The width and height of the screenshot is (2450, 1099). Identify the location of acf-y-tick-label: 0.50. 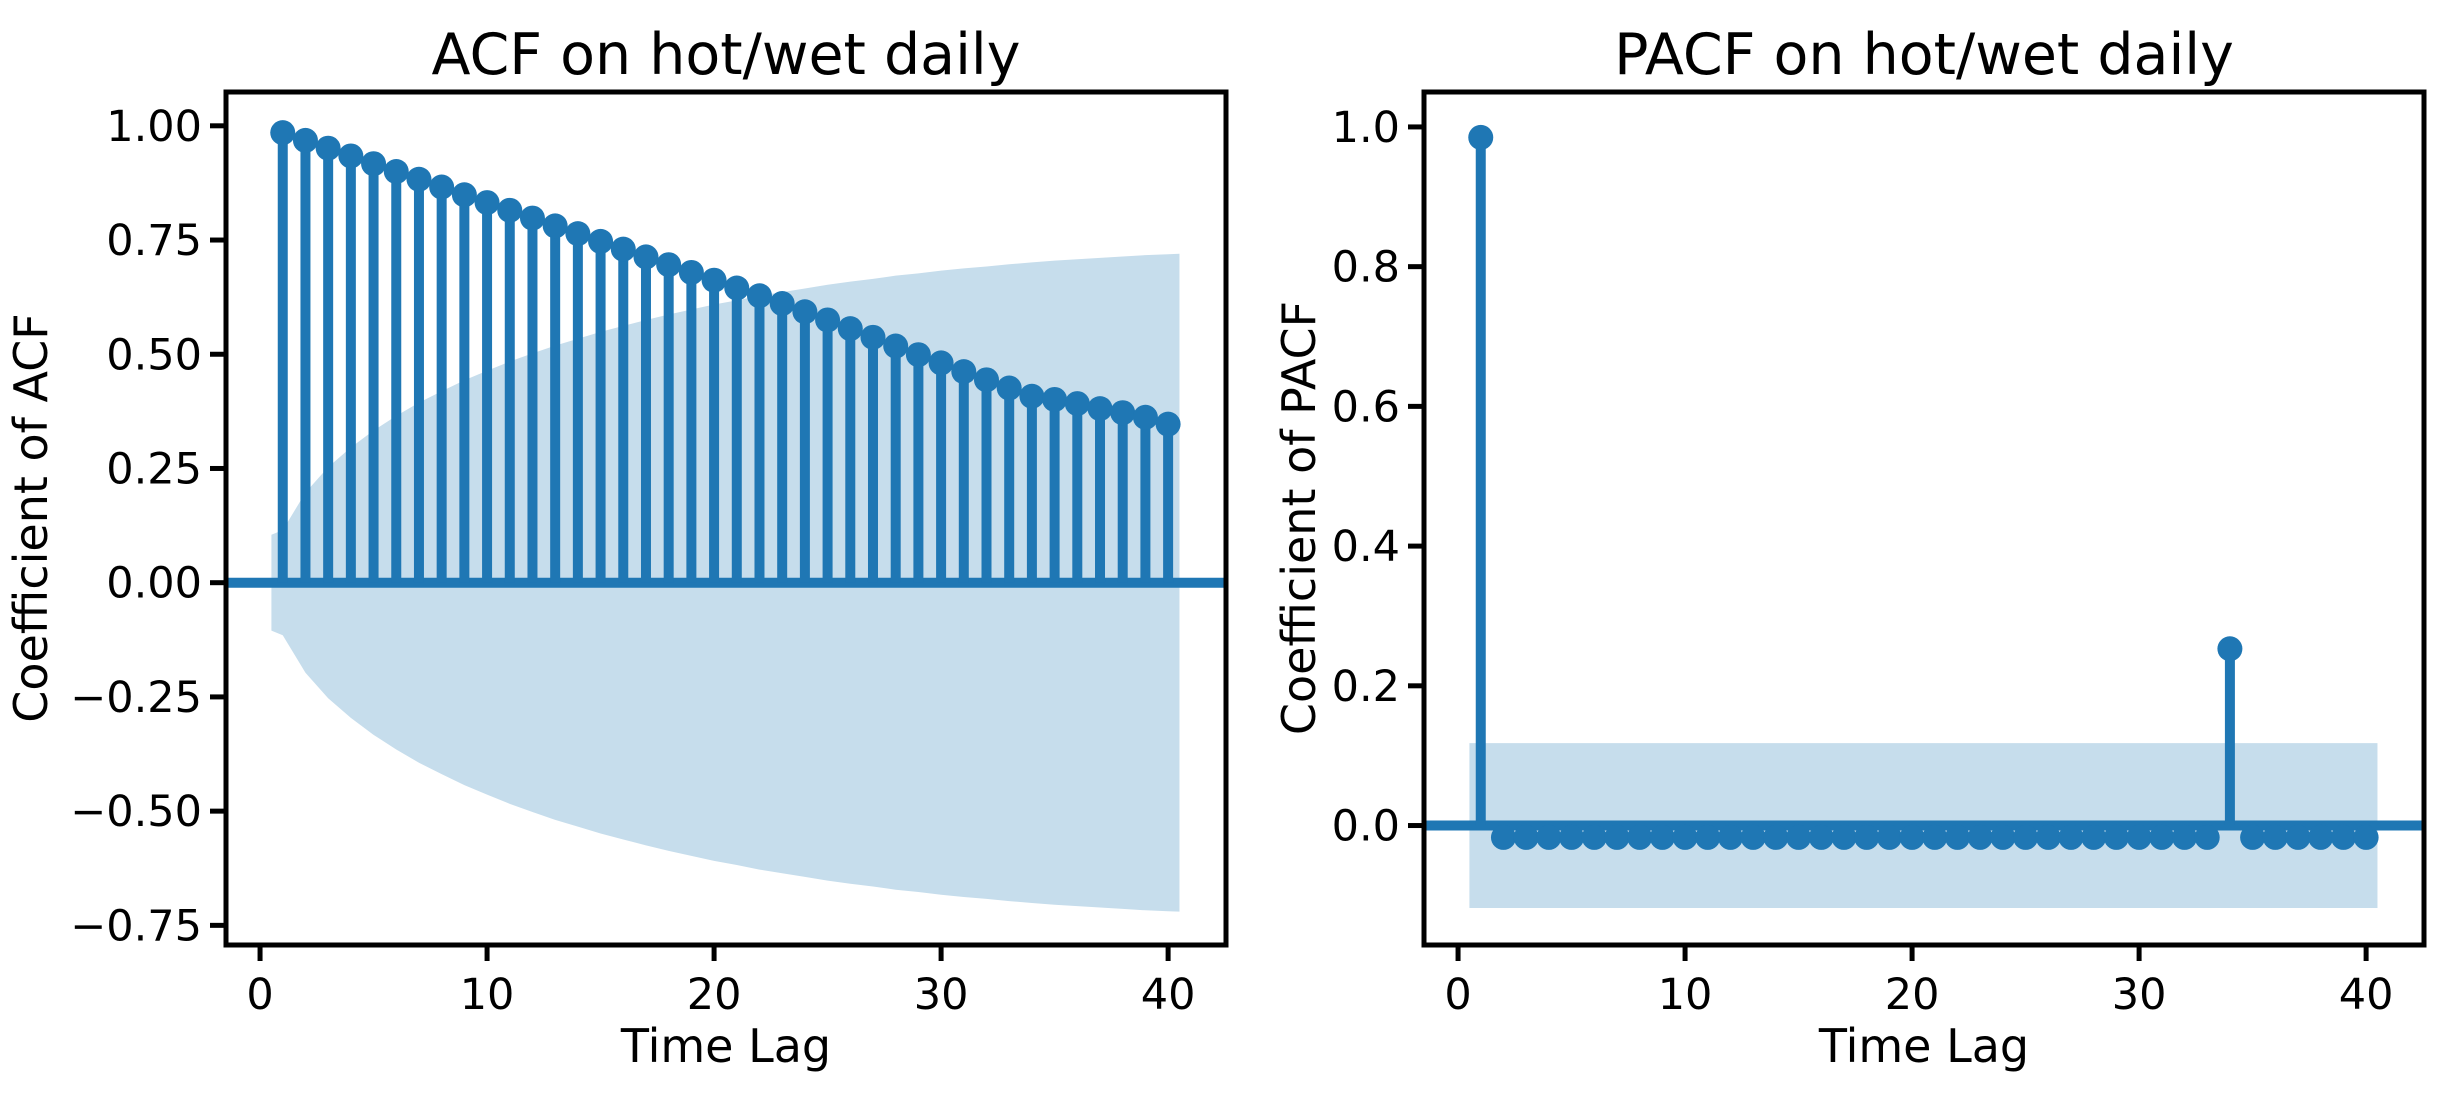
(154, 355).